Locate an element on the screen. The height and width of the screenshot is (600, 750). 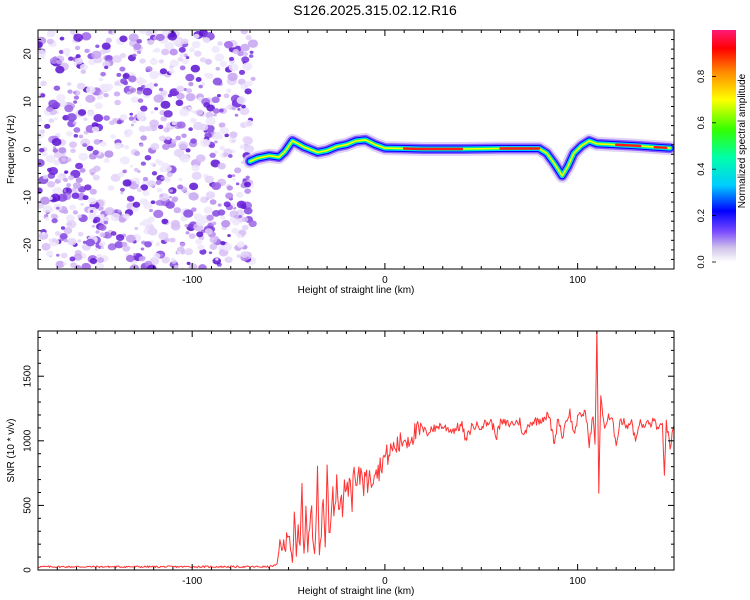
ridge-peak is located at coordinates (660, 147).